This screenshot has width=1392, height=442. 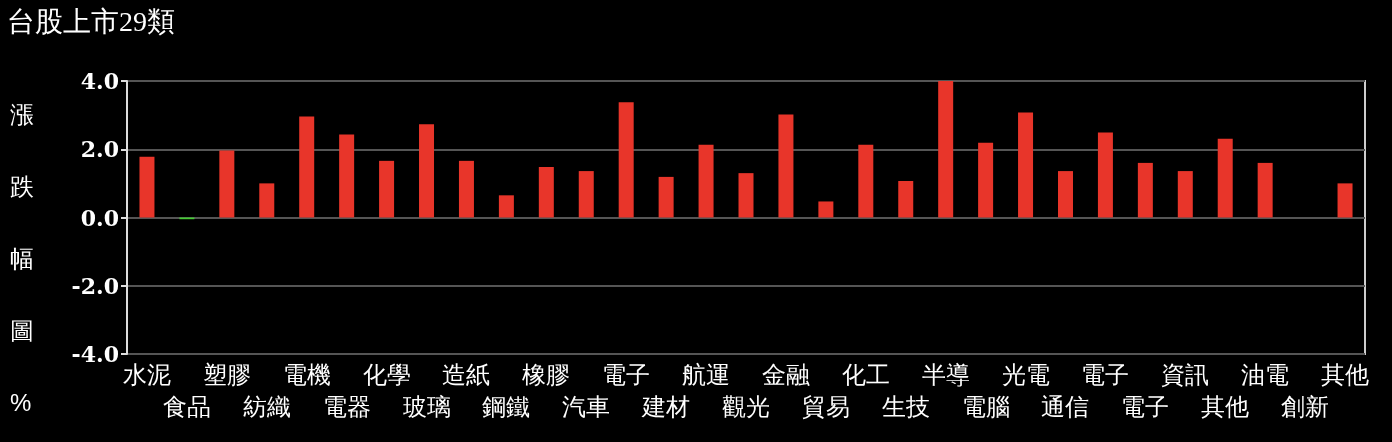 I want to click on chart-title: 台股上市29類, so click(x=91, y=21).